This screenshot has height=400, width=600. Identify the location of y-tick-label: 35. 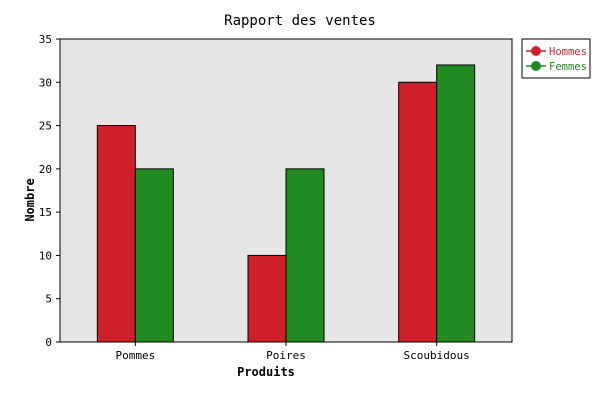
(45, 39).